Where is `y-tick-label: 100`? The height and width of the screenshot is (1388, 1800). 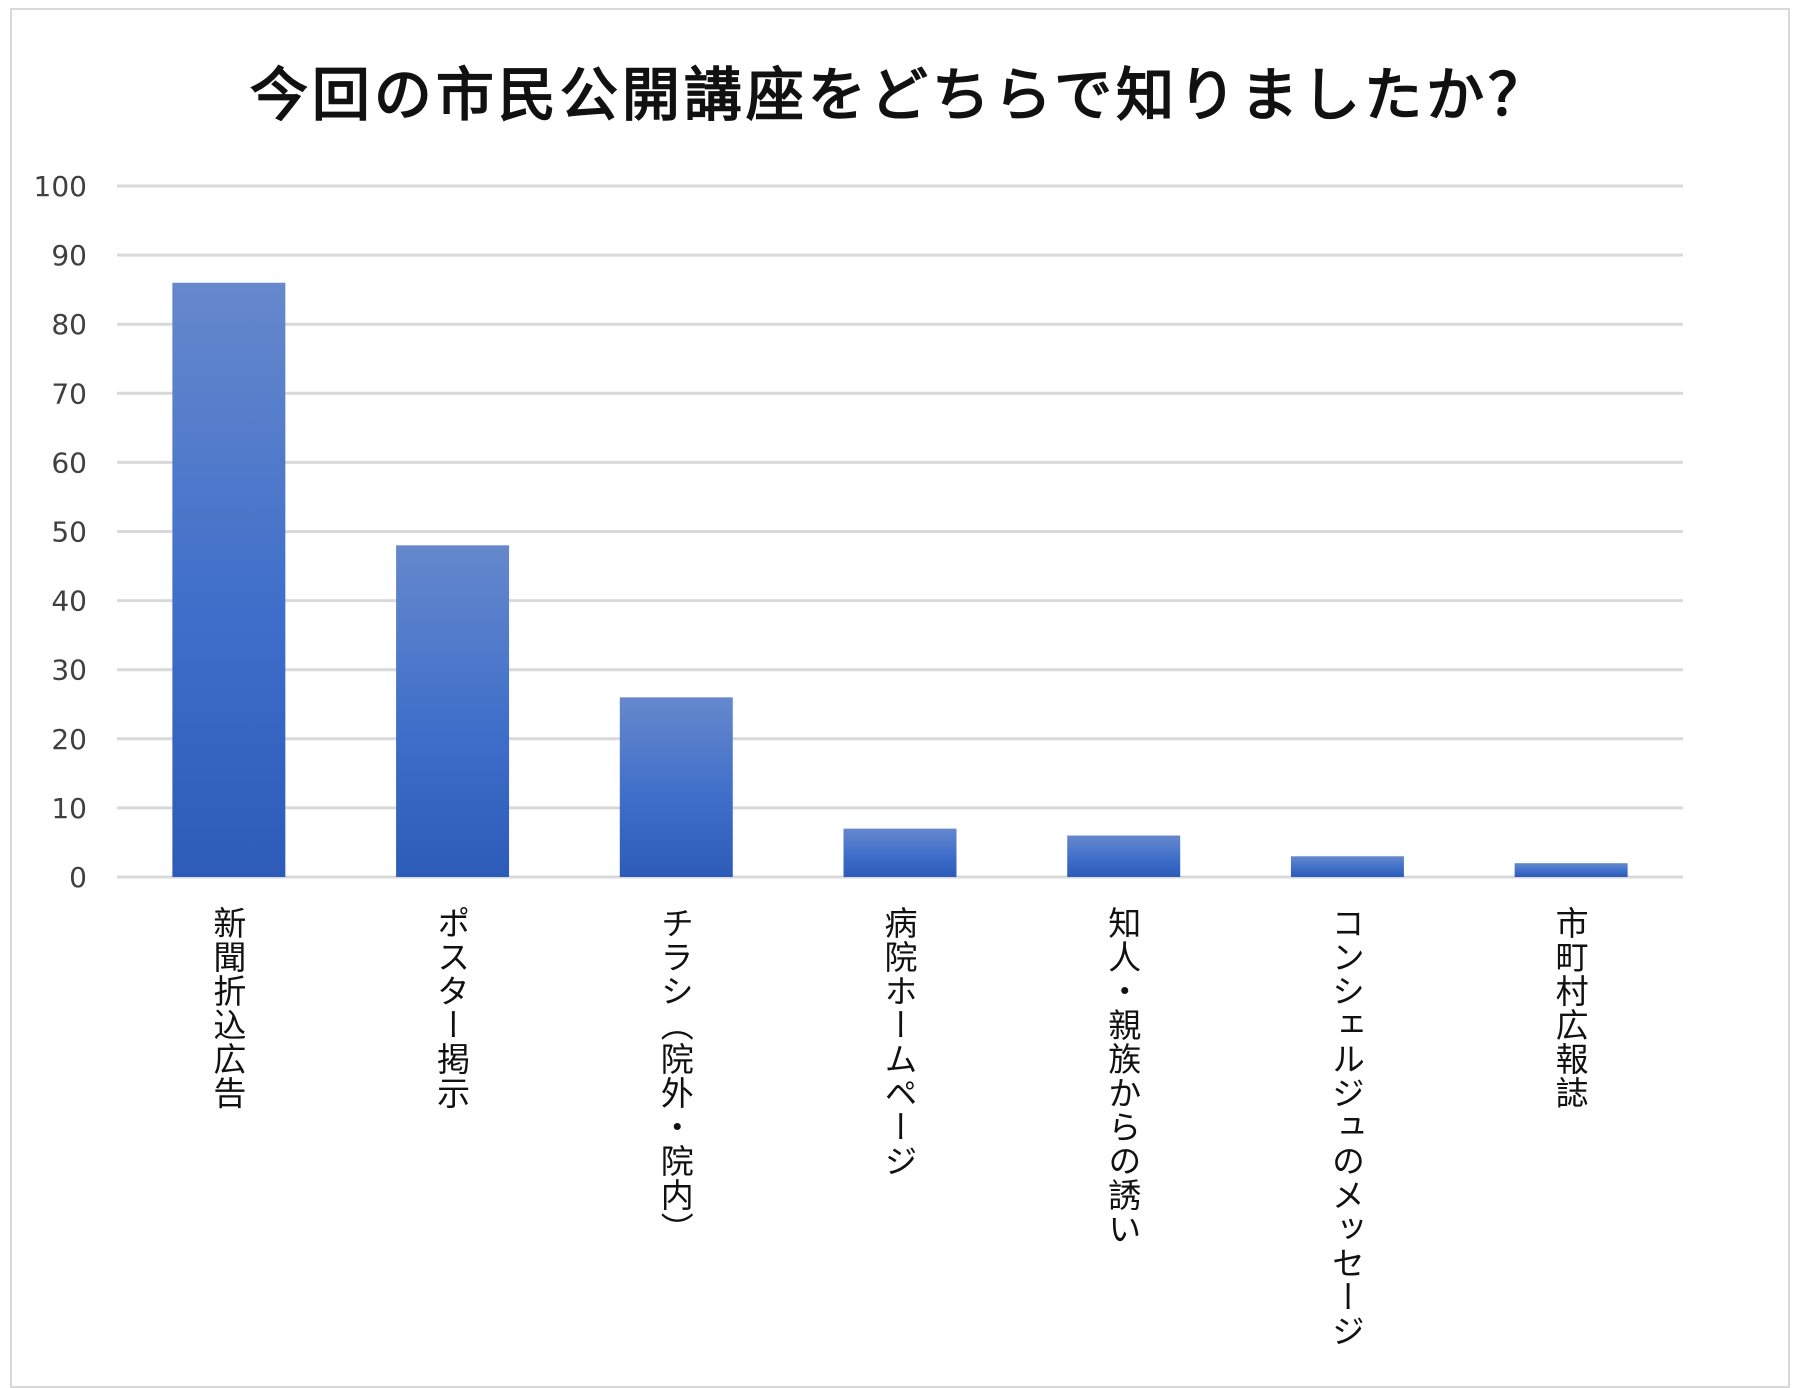 y-tick-label: 100 is located at coordinates (60, 186).